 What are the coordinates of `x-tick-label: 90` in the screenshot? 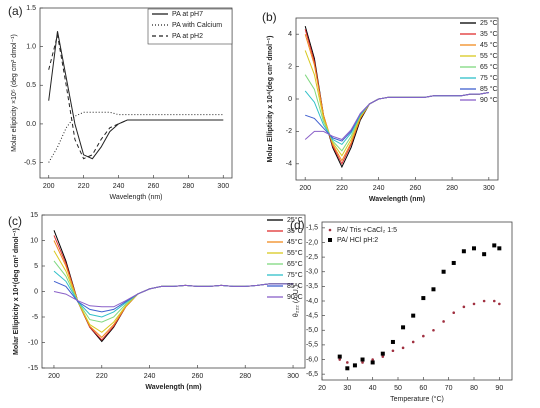 It's located at (499, 388).